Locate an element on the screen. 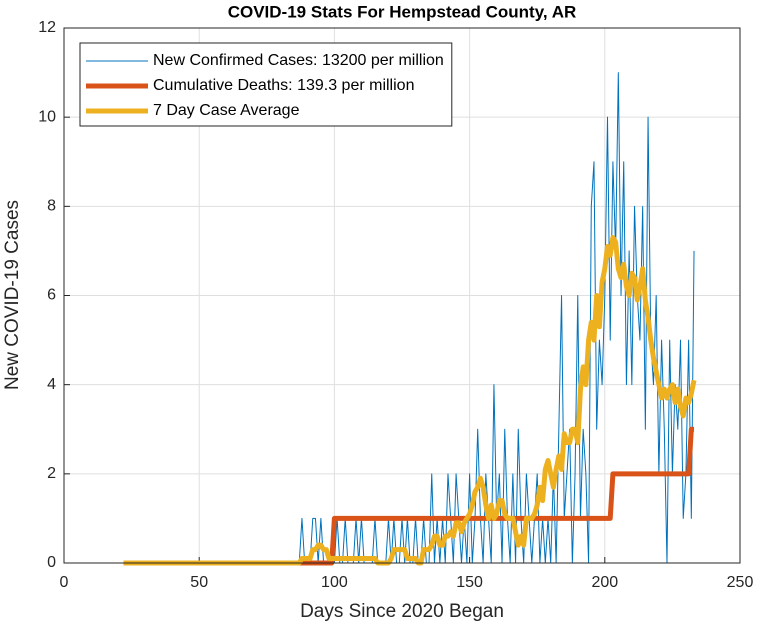  legend-label: 7 Day Case Average is located at coordinates (226, 110).